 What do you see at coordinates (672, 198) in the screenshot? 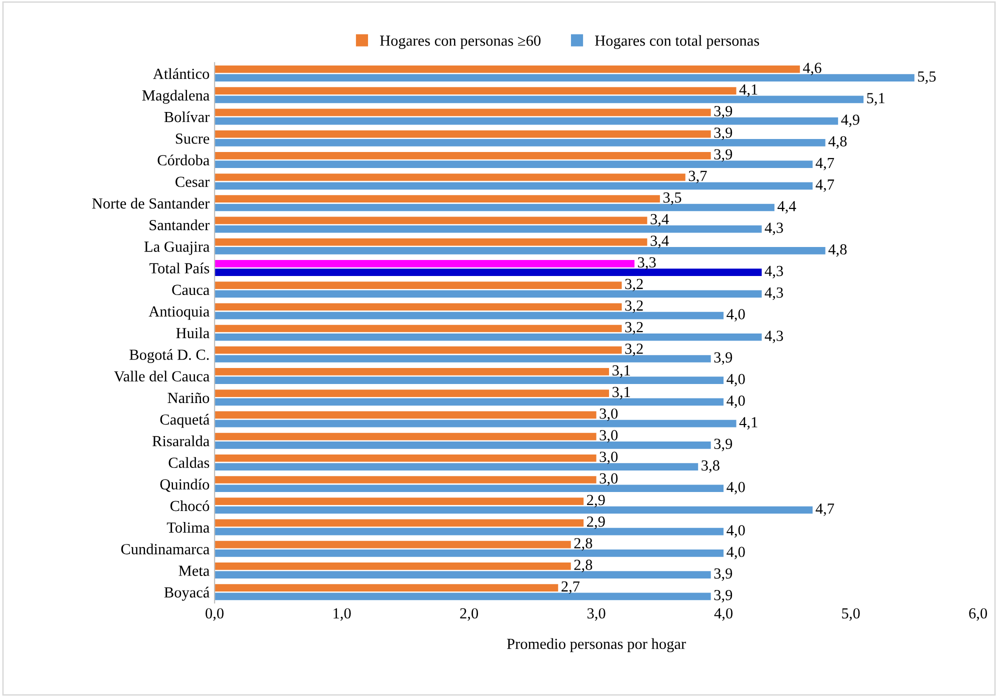
I see `data-label: 3,5` at bounding box center [672, 198].